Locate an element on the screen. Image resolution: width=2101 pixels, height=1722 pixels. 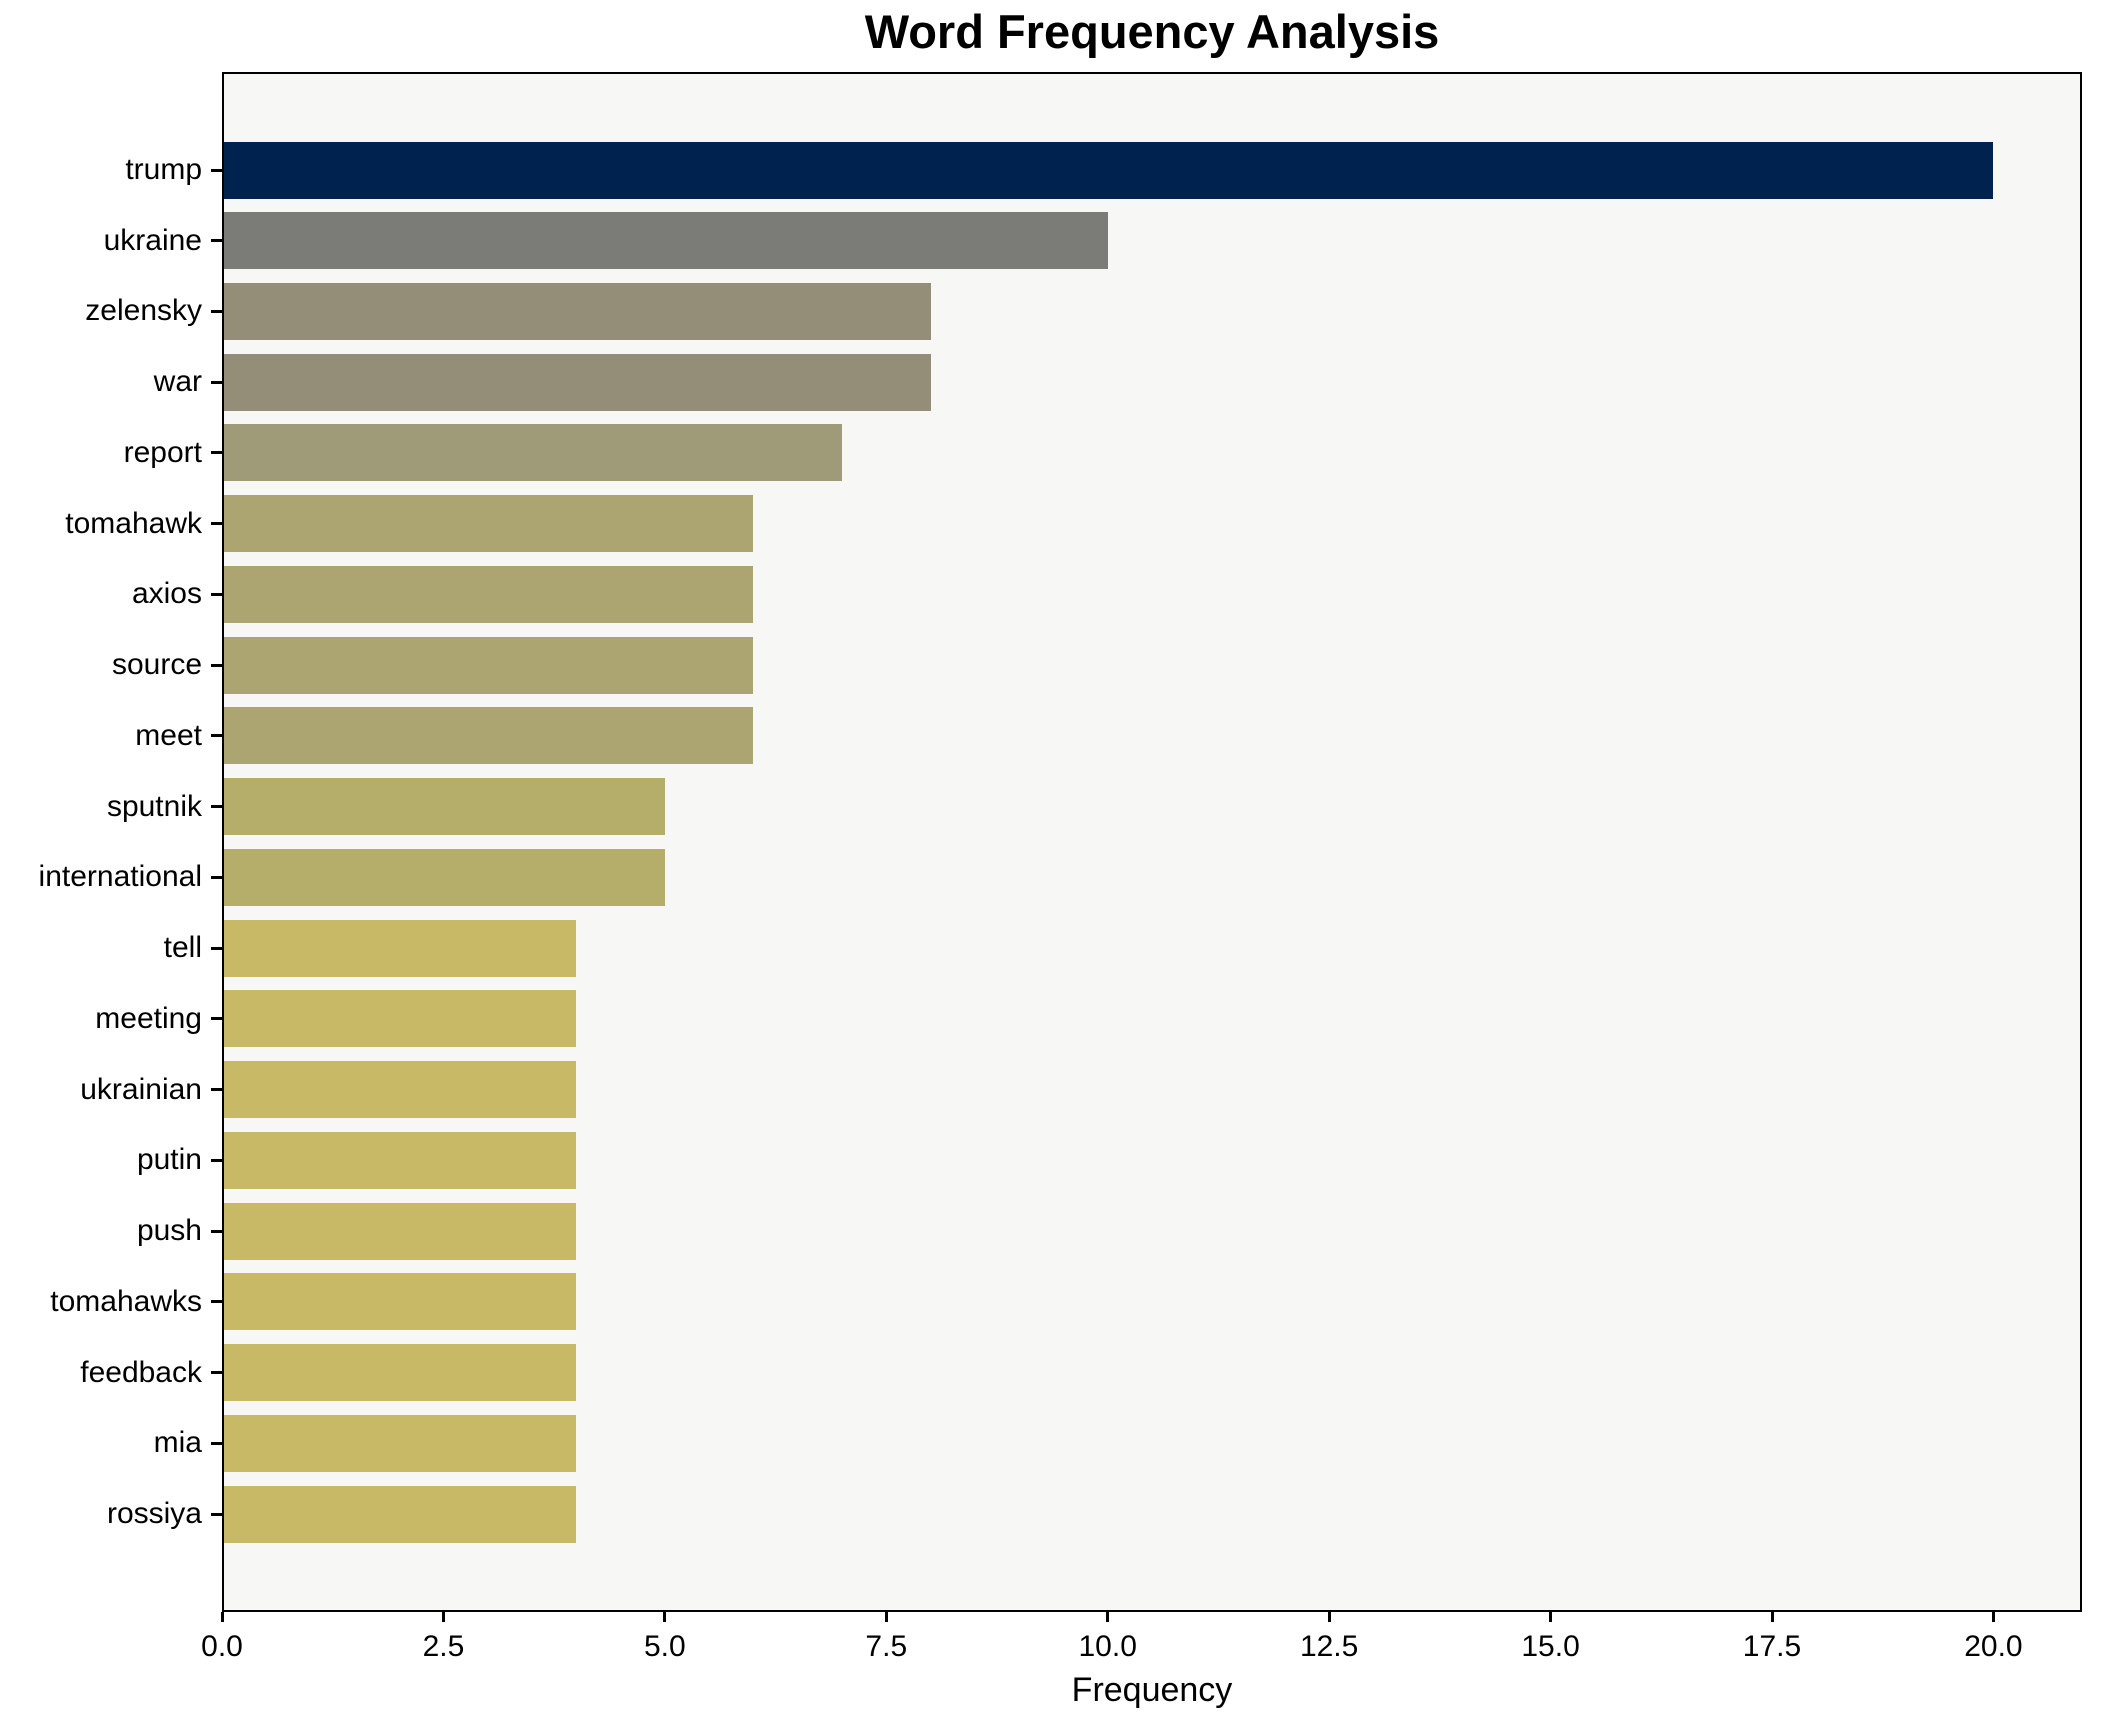
y-tick-feedback is located at coordinates (216, 1373).